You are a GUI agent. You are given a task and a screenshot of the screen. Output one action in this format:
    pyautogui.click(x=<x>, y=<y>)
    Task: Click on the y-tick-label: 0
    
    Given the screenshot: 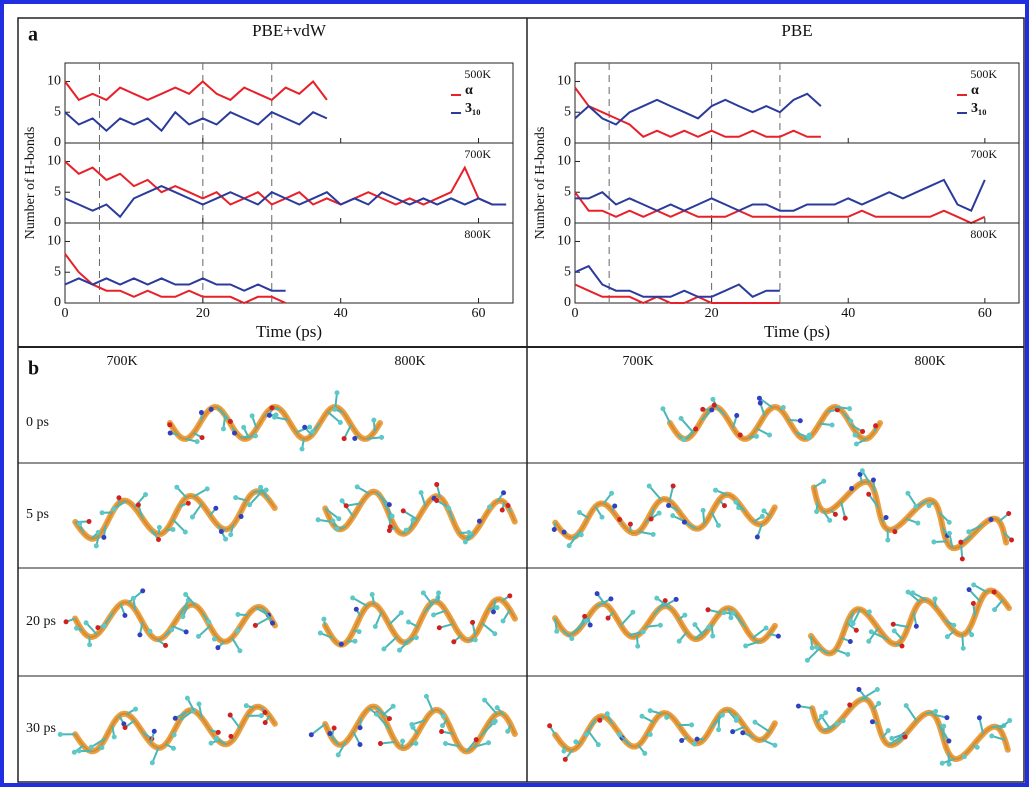 What is the action you would take?
    pyautogui.click(x=567, y=302)
    